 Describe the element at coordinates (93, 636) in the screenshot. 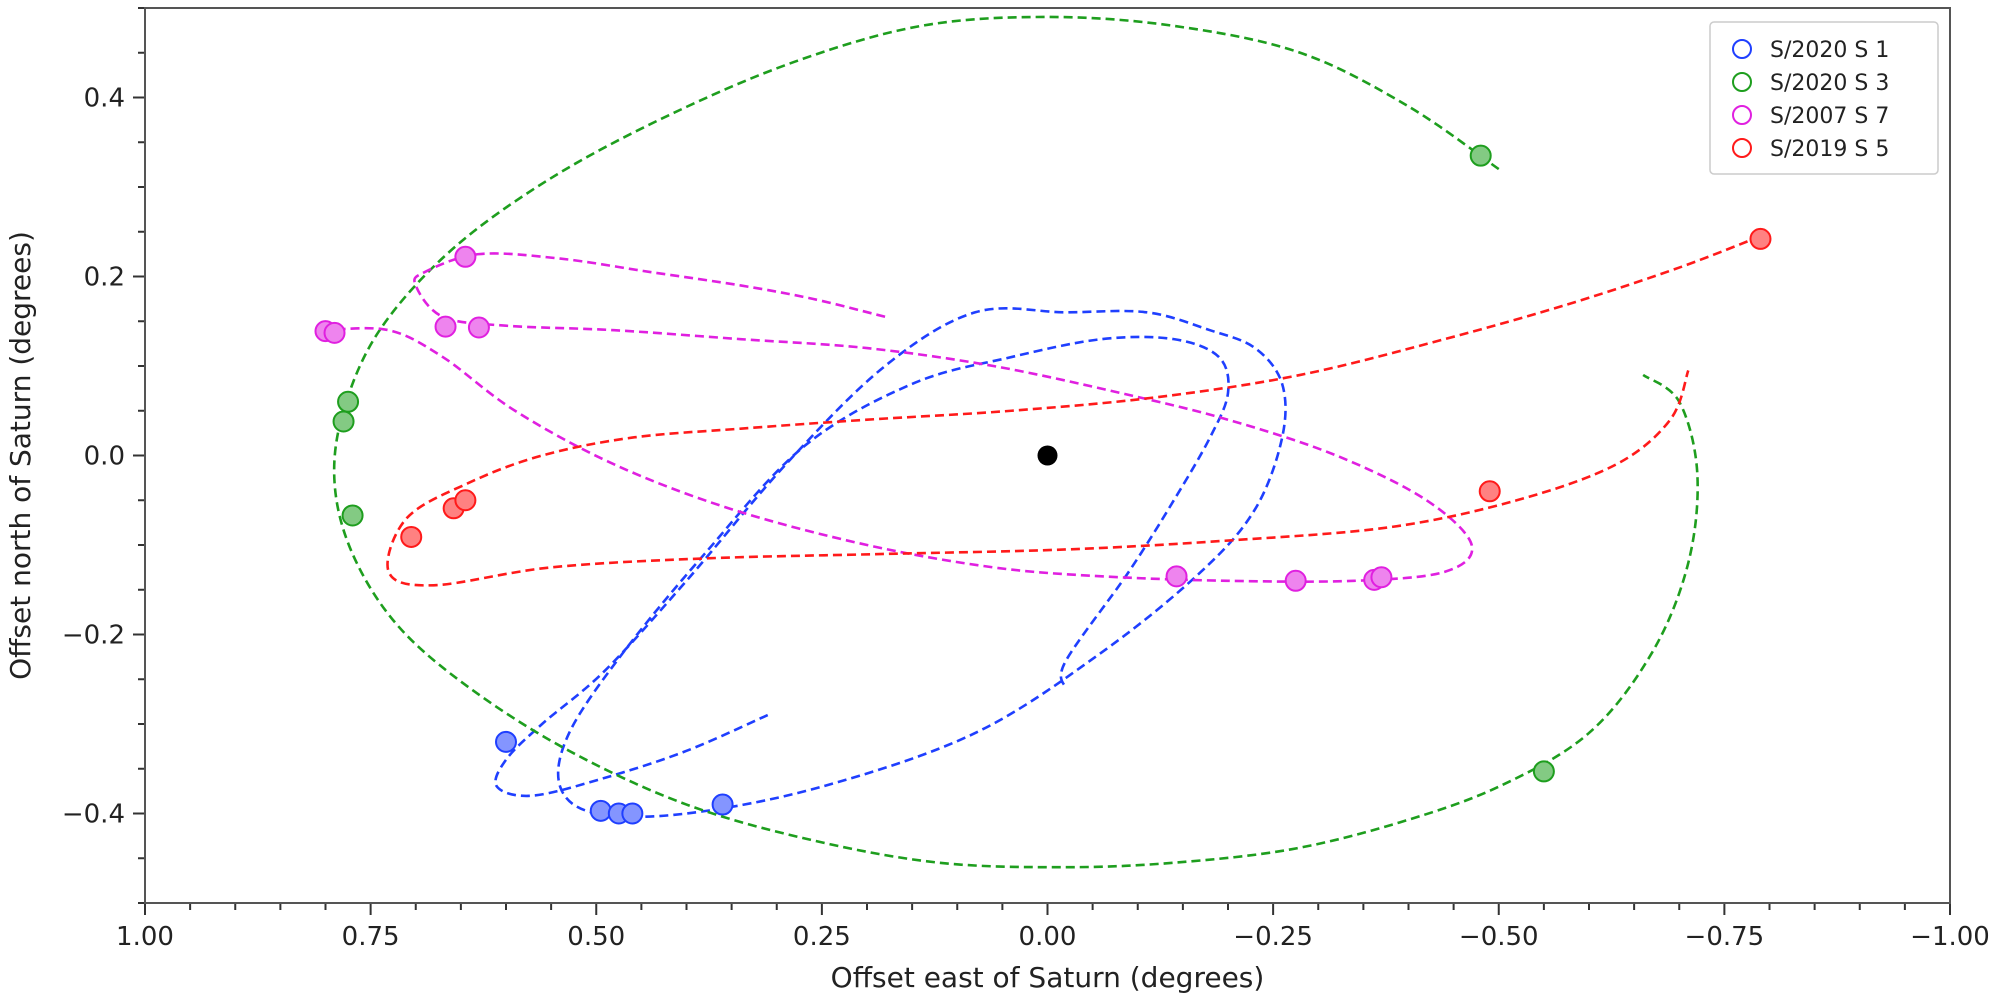

I see `y-tick-label: −0.2` at that location.